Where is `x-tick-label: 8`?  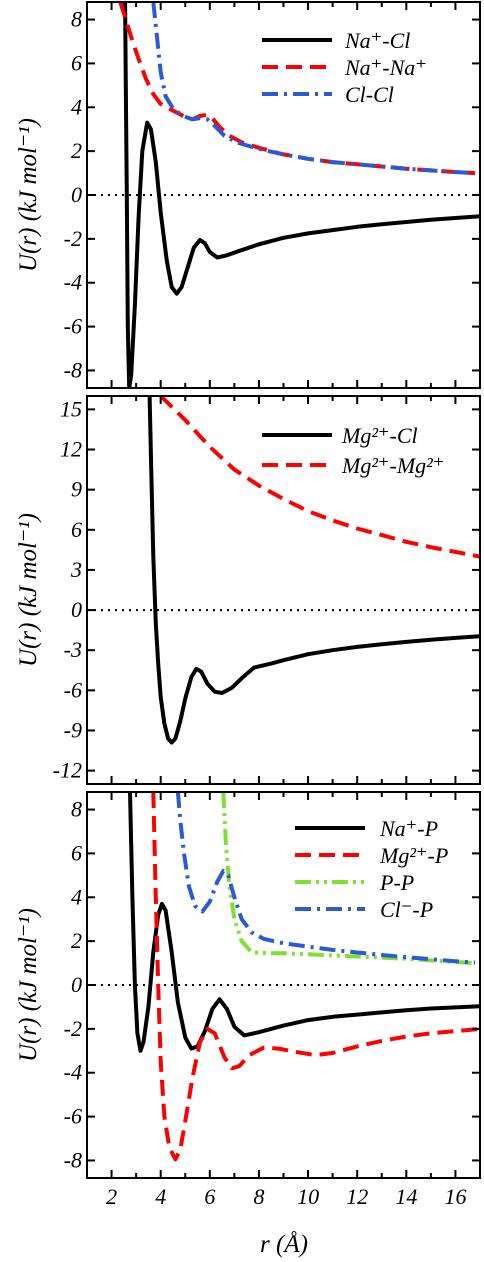
x-tick-label: 8 is located at coordinates (258, 1196).